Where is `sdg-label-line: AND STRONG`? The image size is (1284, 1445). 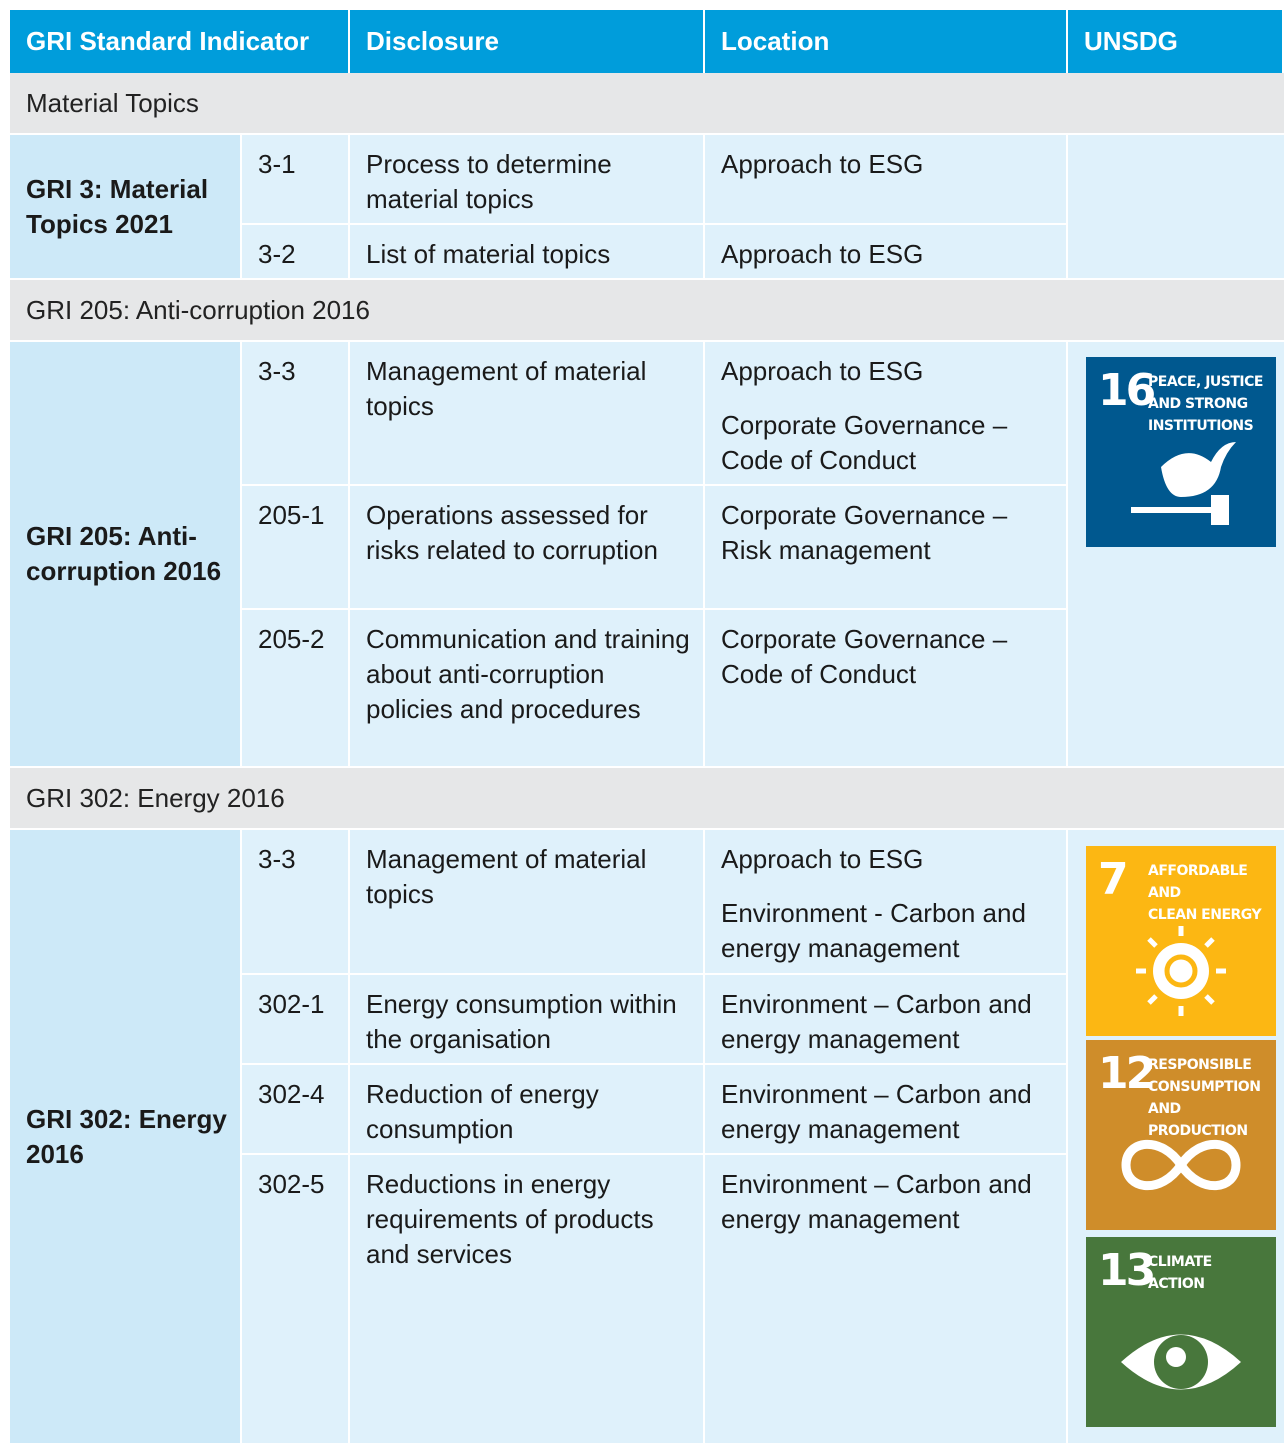
sdg-label-line: AND STRONG is located at coordinates (1198, 404).